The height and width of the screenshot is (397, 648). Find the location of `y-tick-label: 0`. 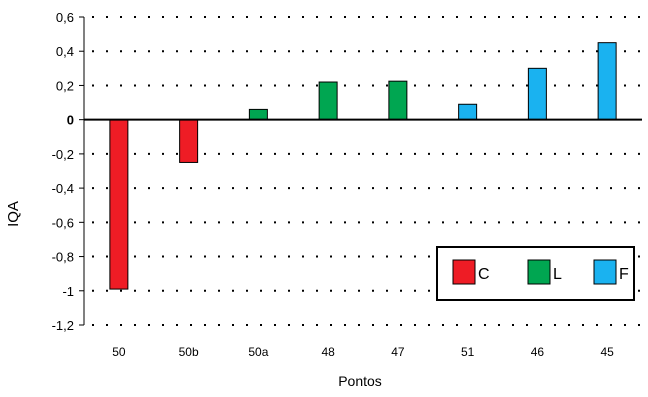

y-tick-label: 0 is located at coordinates (70, 120).